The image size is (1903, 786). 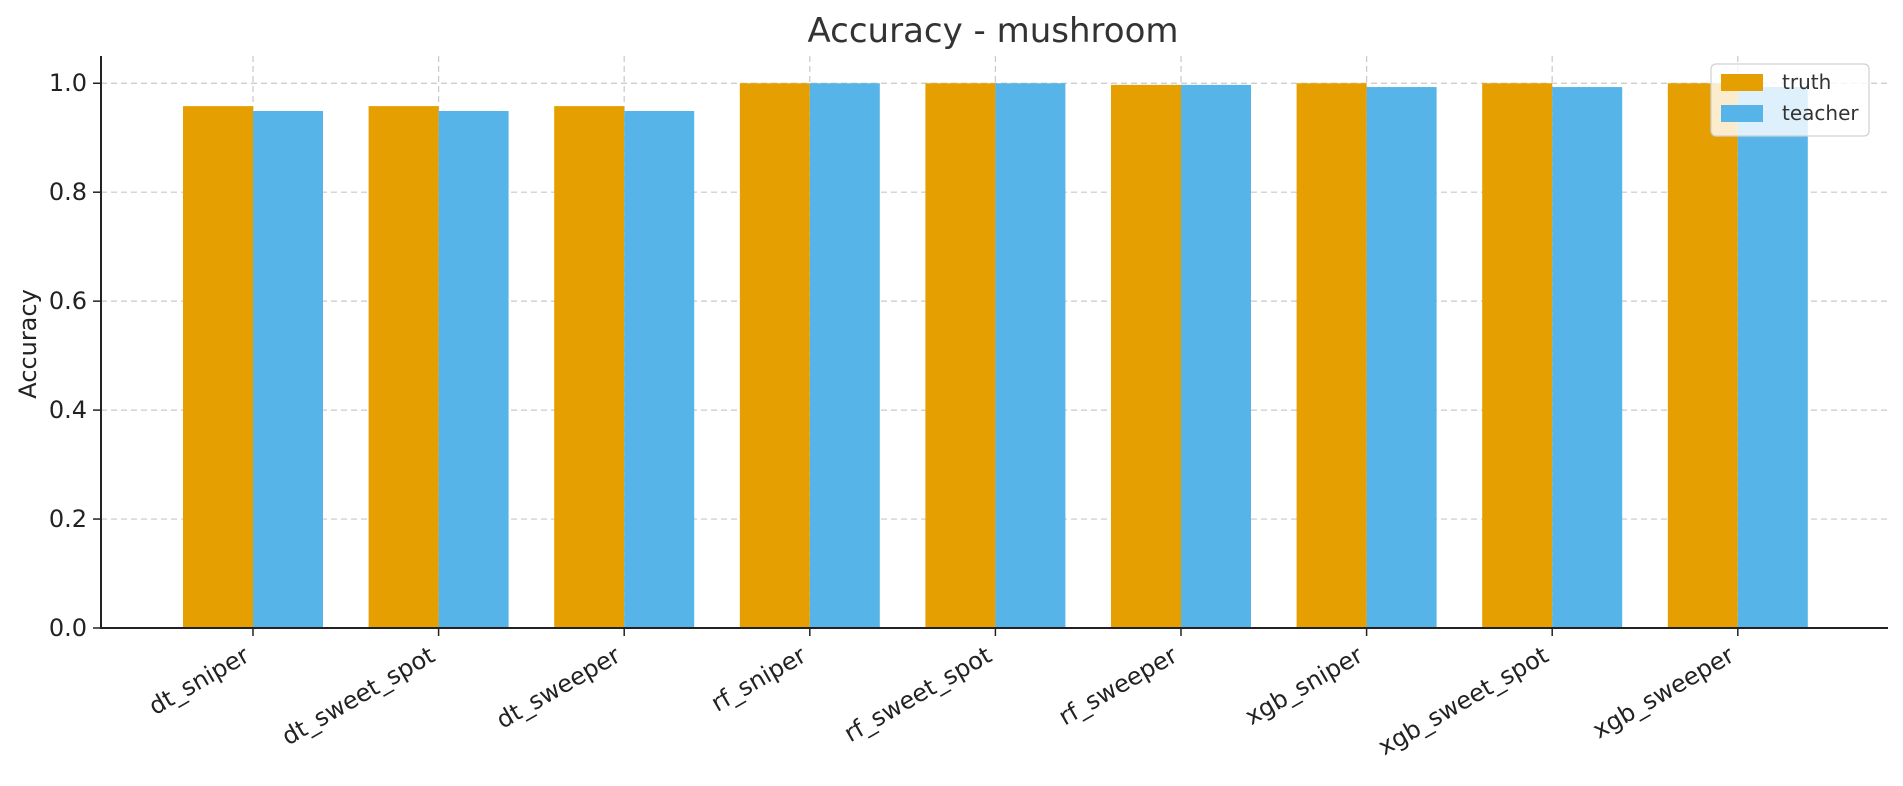 What do you see at coordinates (68, 301) in the screenshot?
I see `y-tick-label: 0.6` at bounding box center [68, 301].